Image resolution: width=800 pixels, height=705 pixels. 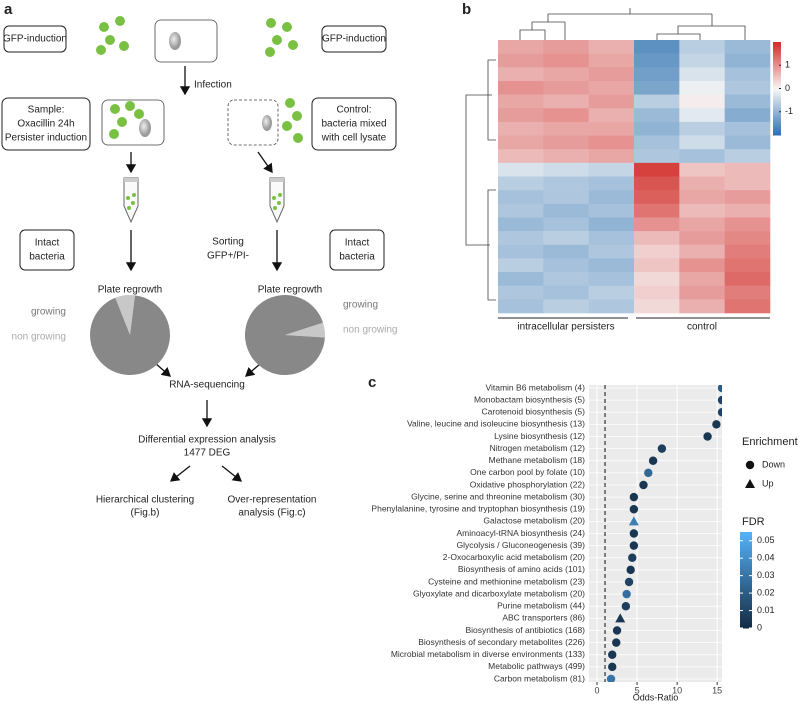 What do you see at coordinates (126, 120) in the screenshot?
I see `bacteria` at bounding box center [126, 120].